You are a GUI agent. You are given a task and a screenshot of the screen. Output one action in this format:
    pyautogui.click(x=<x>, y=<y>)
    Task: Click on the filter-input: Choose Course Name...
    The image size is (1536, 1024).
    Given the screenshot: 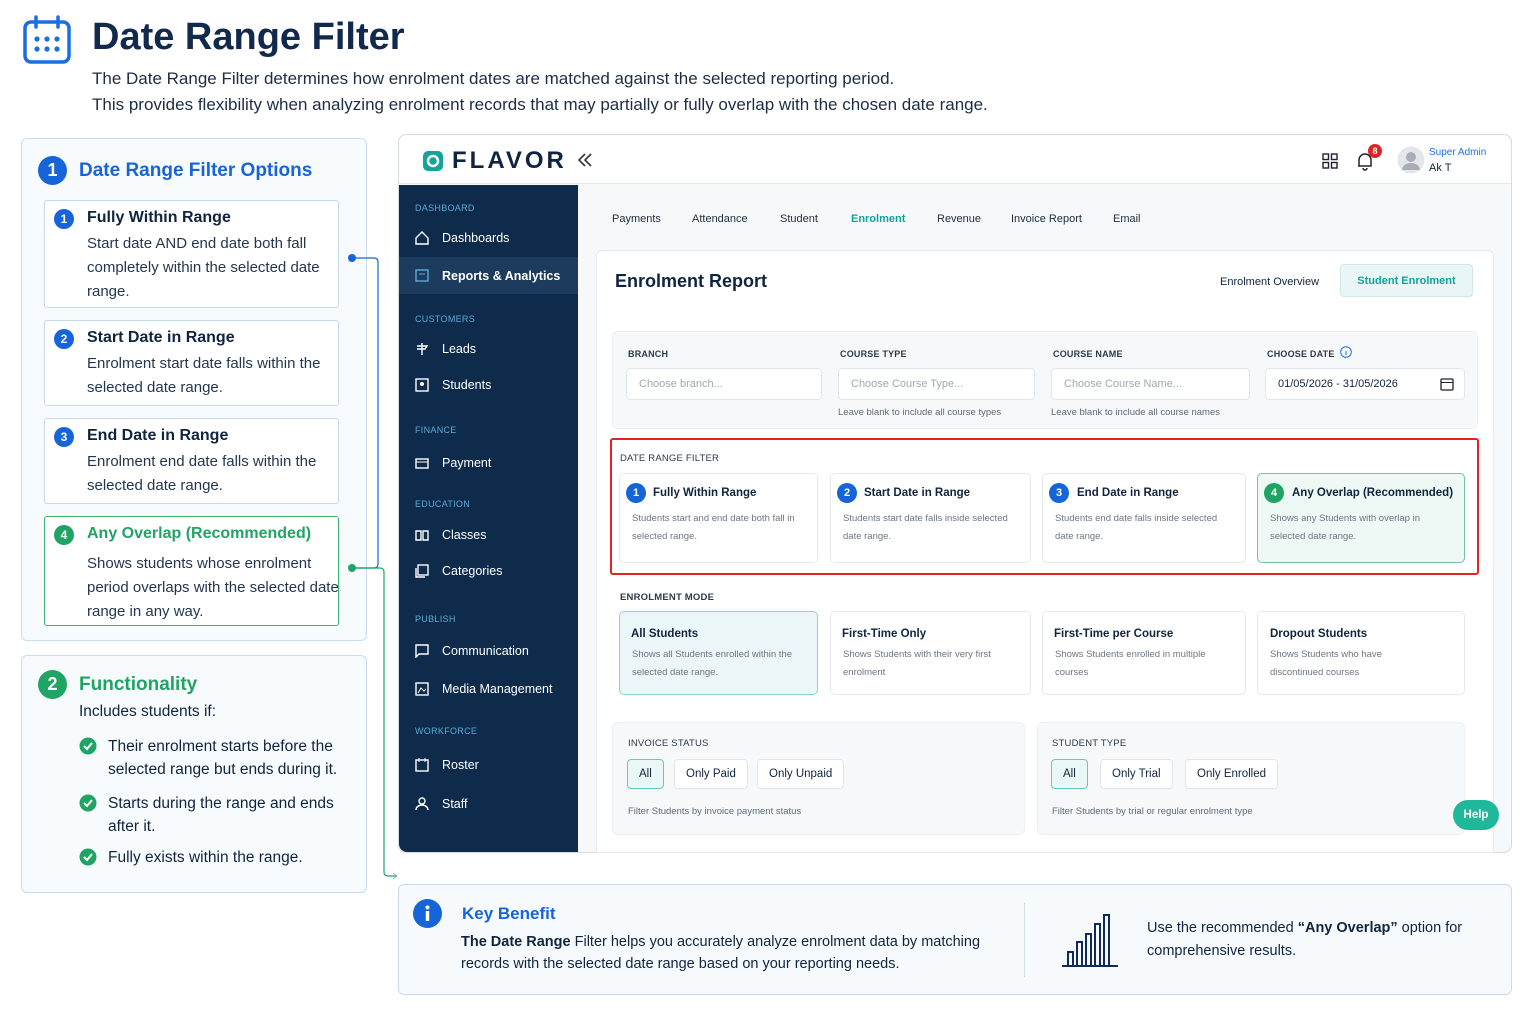 What is the action you would take?
    pyautogui.click(x=1150, y=384)
    